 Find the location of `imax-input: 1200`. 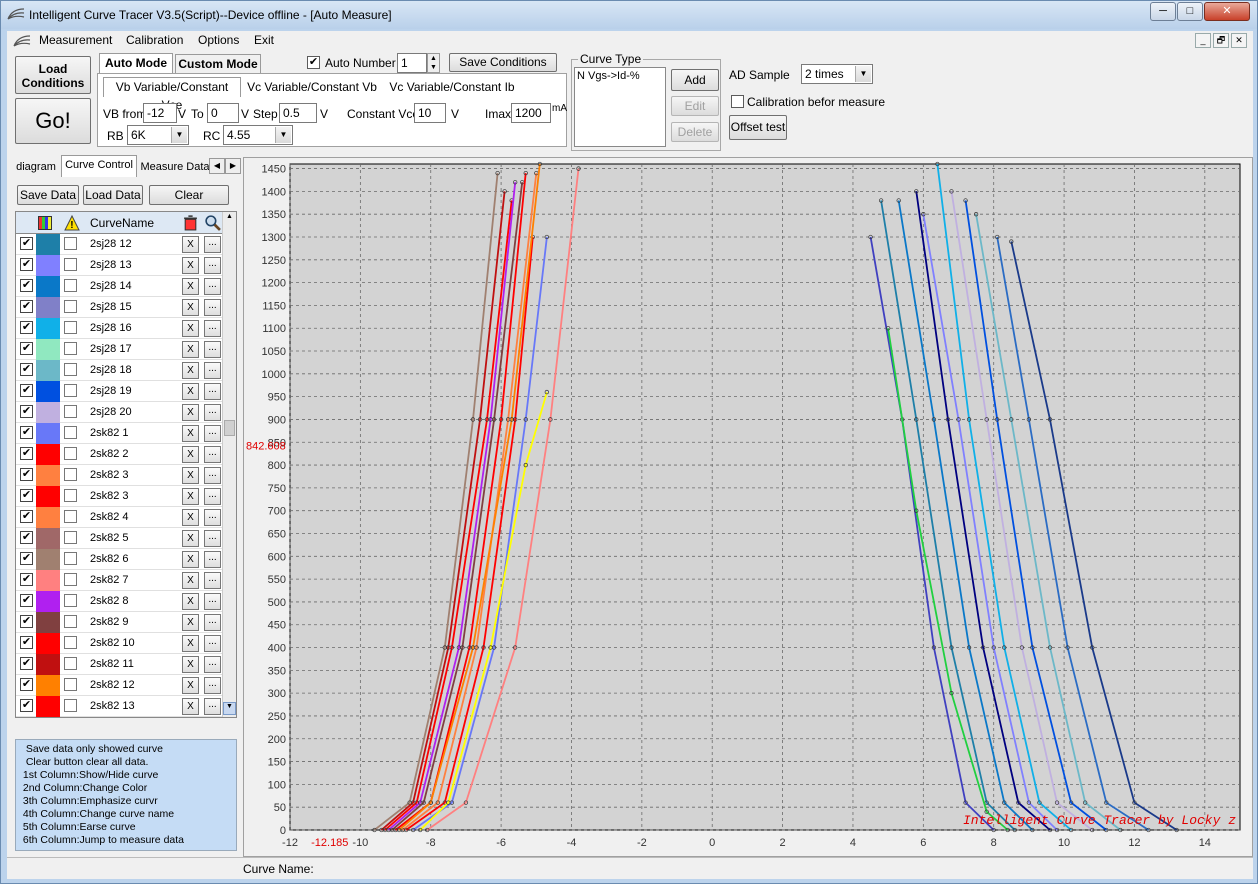

imax-input: 1200 is located at coordinates (531, 113).